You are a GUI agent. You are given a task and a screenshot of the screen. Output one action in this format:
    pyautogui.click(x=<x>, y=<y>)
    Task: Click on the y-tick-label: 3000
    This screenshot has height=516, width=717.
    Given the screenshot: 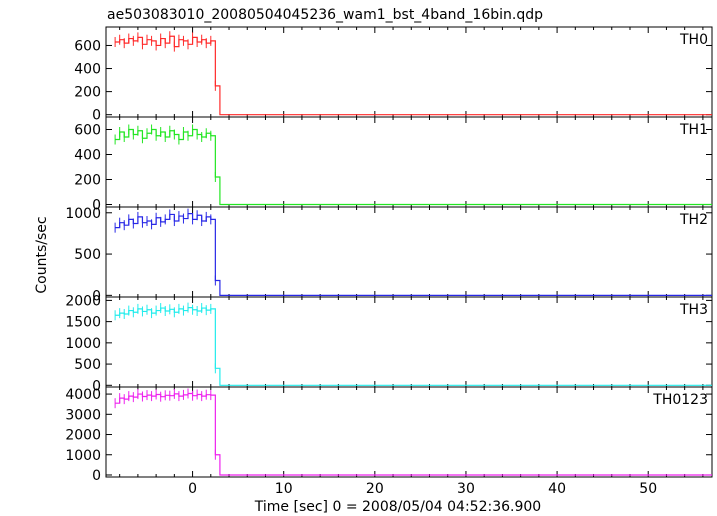 What is the action you would take?
    pyautogui.click(x=83, y=415)
    